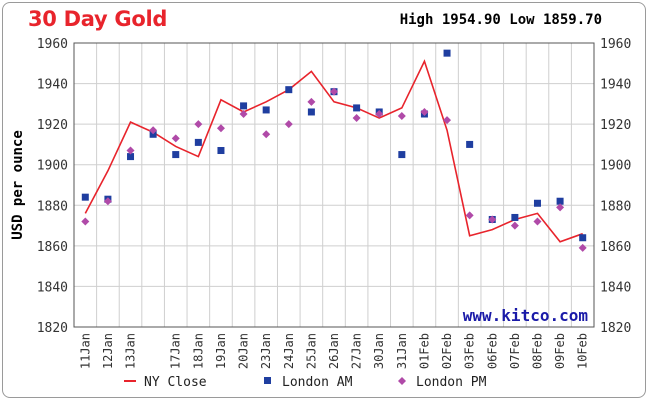 This screenshot has width=650, height=402. I want to click on x-tick-label: 20Jan, so click(244, 351).